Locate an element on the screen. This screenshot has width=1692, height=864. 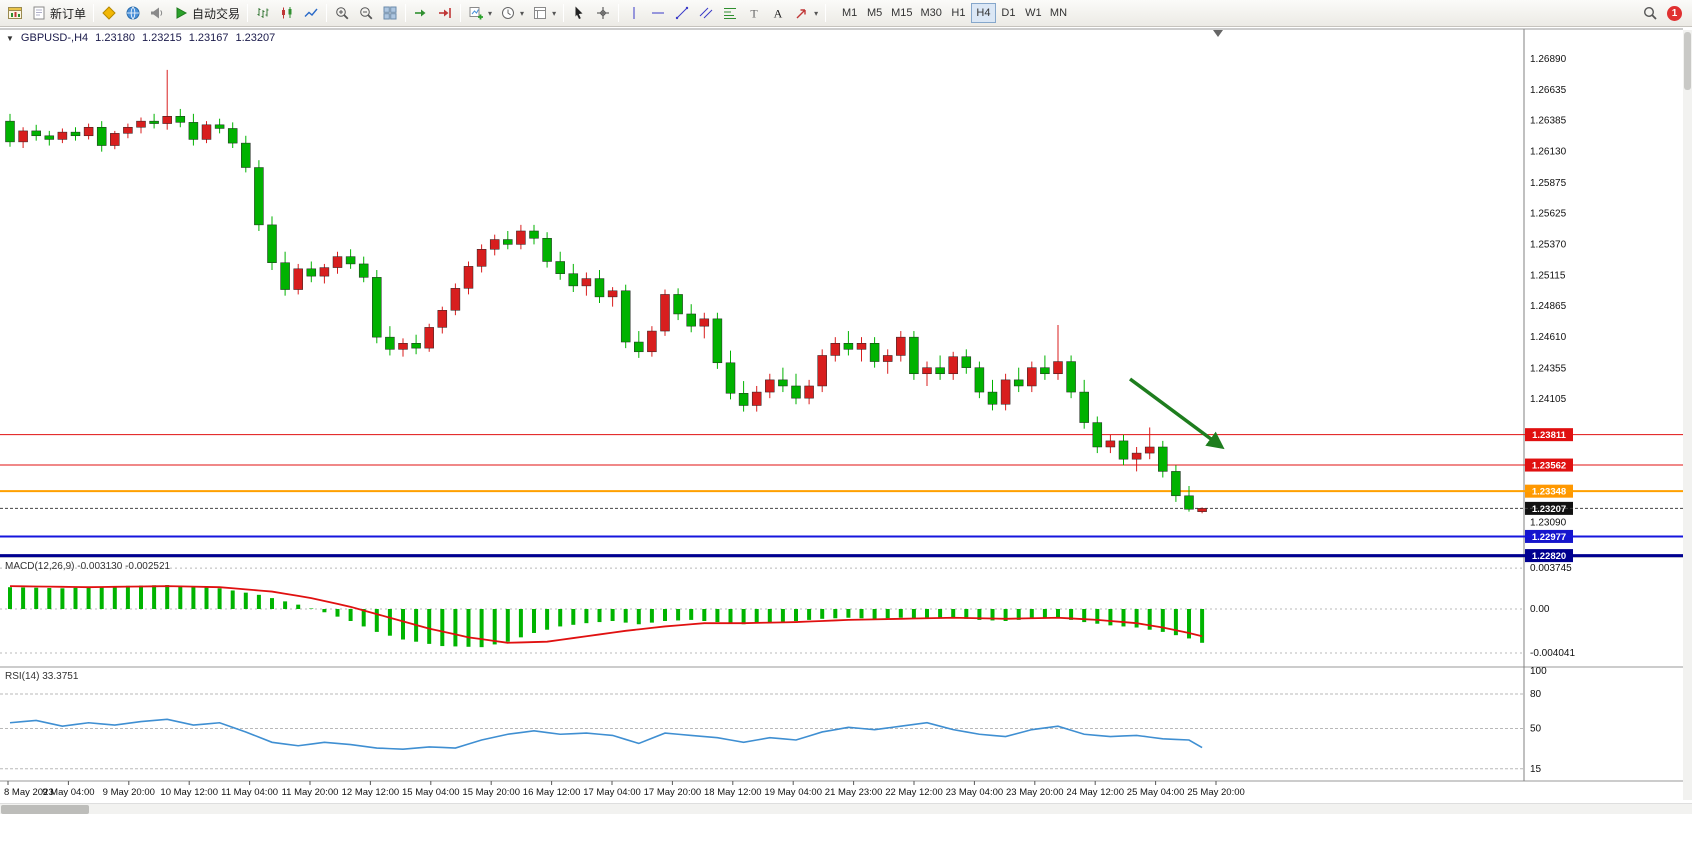
hline-icon is located at coordinates (658, 13).